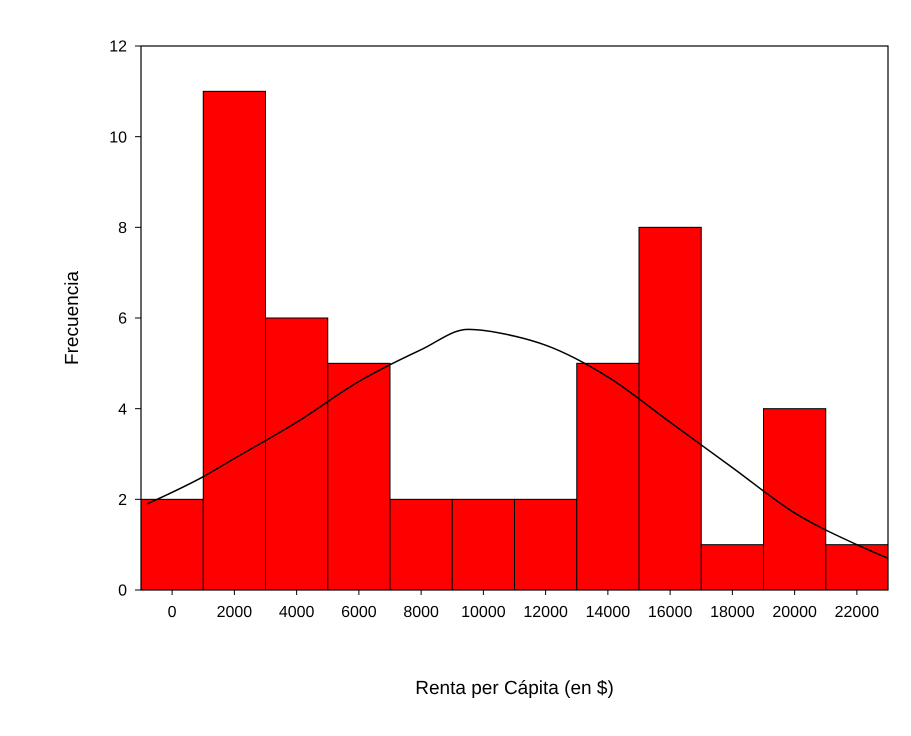  I want to click on x-tick-label: 10000, so click(483, 612).